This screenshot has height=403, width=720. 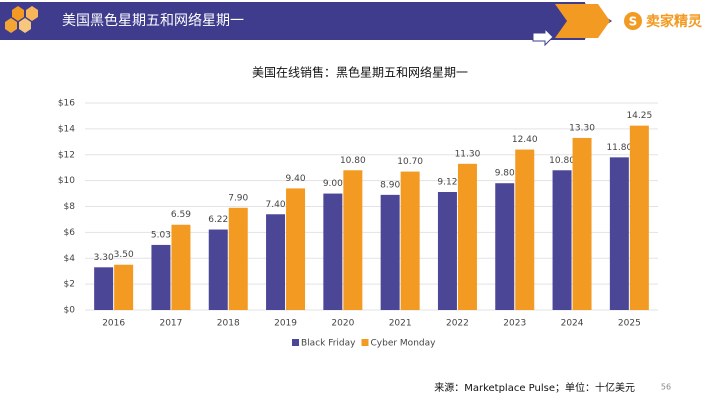 I want to click on value-label: 7.90, so click(x=238, y=198).